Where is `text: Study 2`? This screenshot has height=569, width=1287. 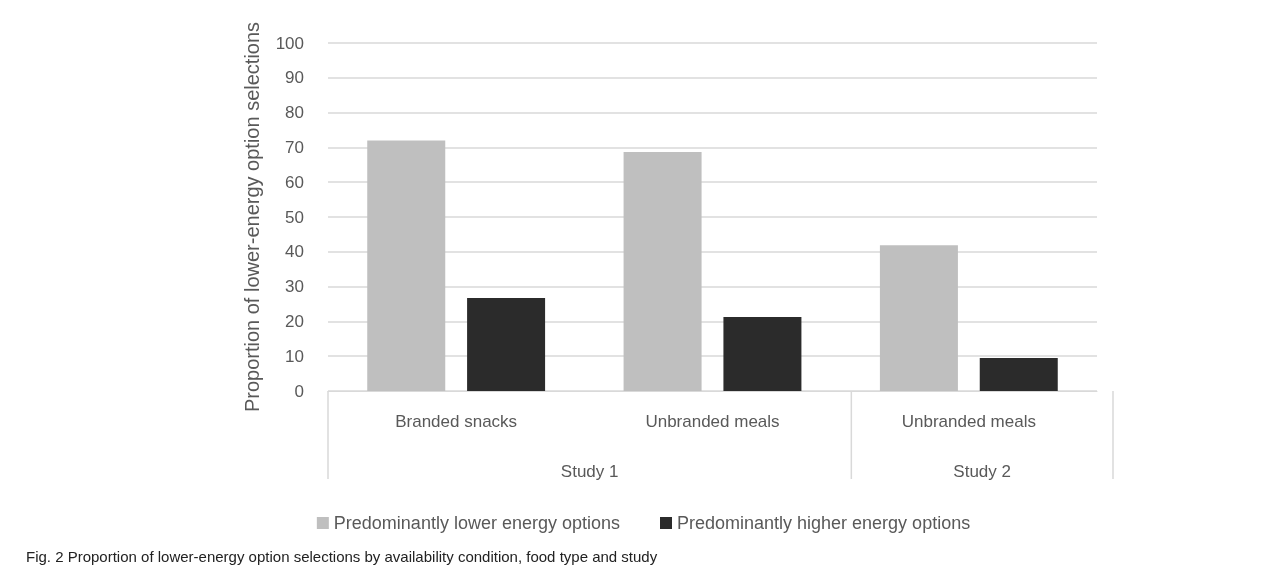
text: Study 2 is located at coordinates (982, 471).